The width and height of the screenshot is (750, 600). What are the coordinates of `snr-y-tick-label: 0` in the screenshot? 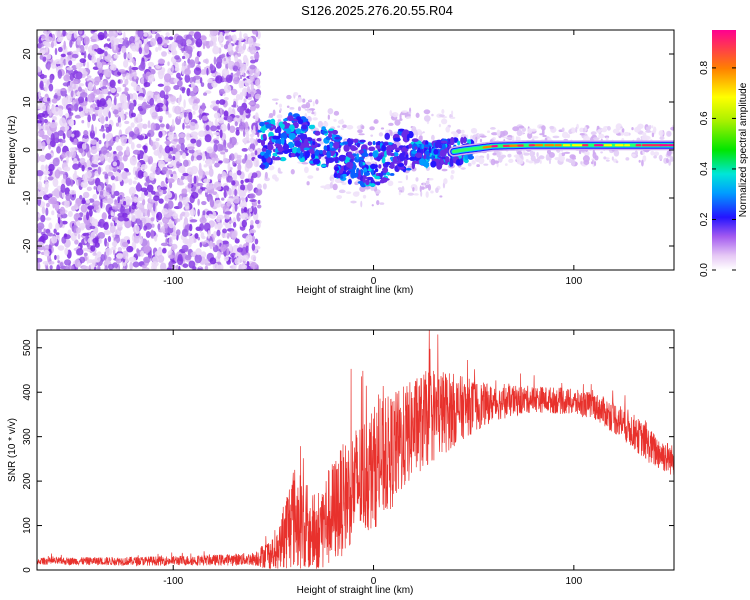 It's located at (27, 570).